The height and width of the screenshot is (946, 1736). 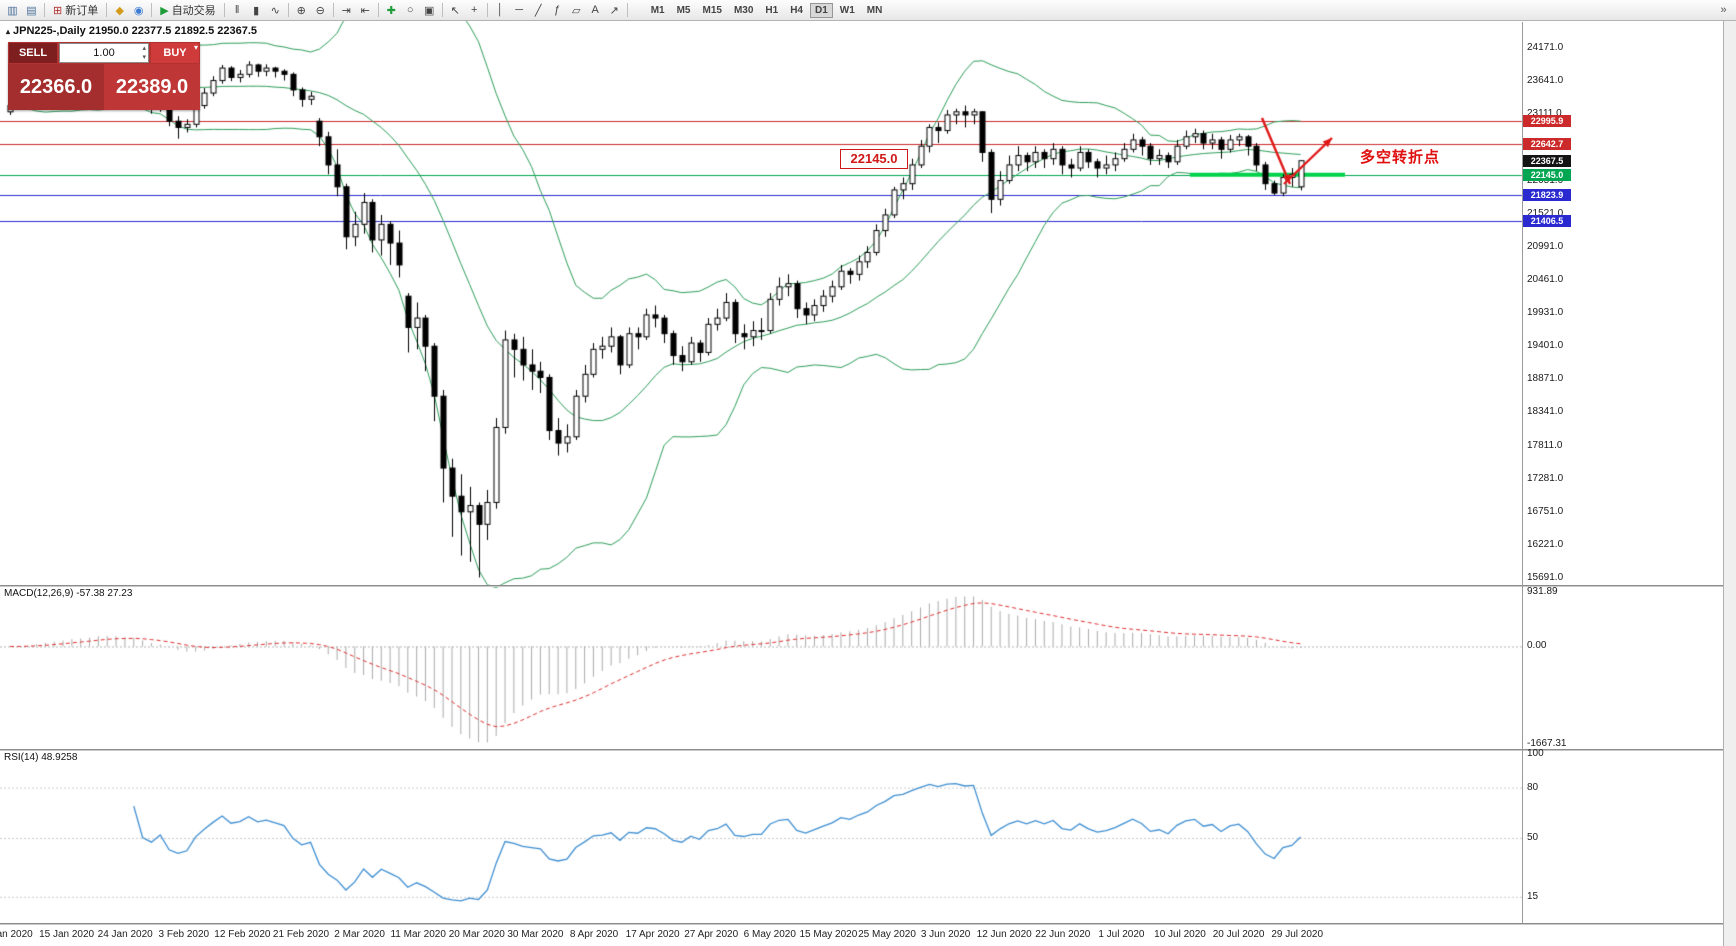 What do you see at coordinates (1297, 934) in the screenshot?
I see `x-axis-date-label: 29 Jul 2020` at bounding box center [1297, 934].